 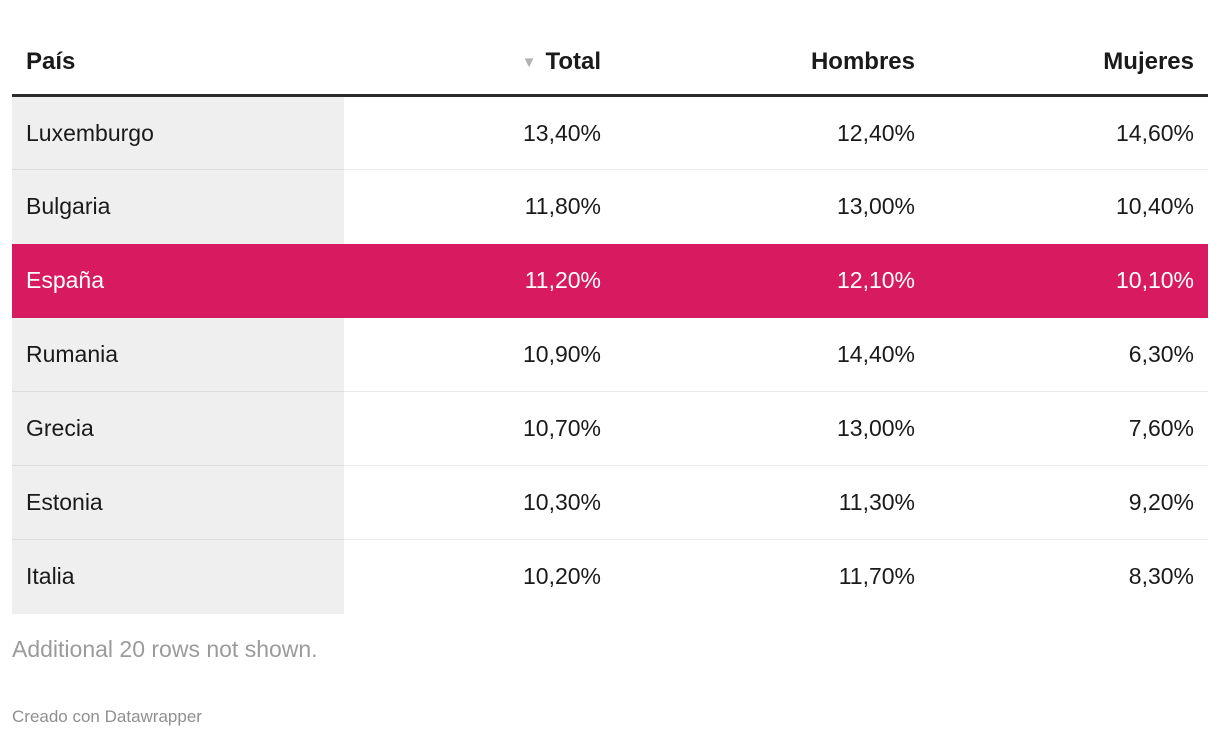 I want to click on cell-mujeres: 7,60%, so click(x=1068, y=428).